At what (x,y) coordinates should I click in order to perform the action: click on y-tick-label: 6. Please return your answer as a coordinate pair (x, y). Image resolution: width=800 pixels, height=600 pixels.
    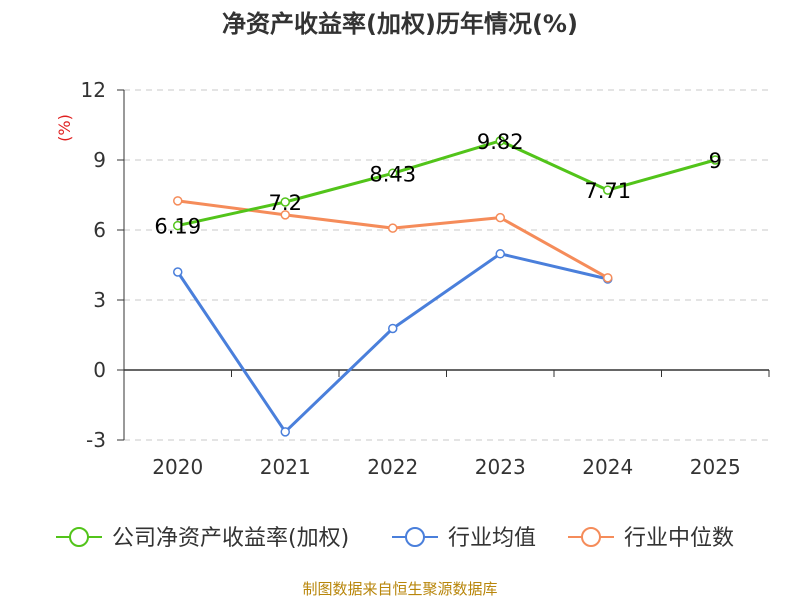
    Looking at the image, I should click on (99, 230).